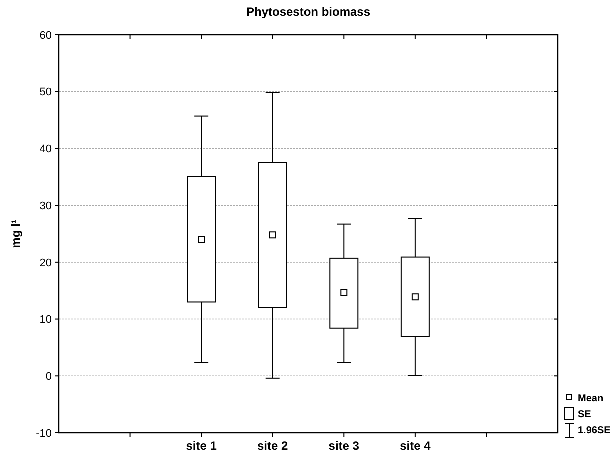  I want to click on y-tick-label: 10, so click(46, 320).